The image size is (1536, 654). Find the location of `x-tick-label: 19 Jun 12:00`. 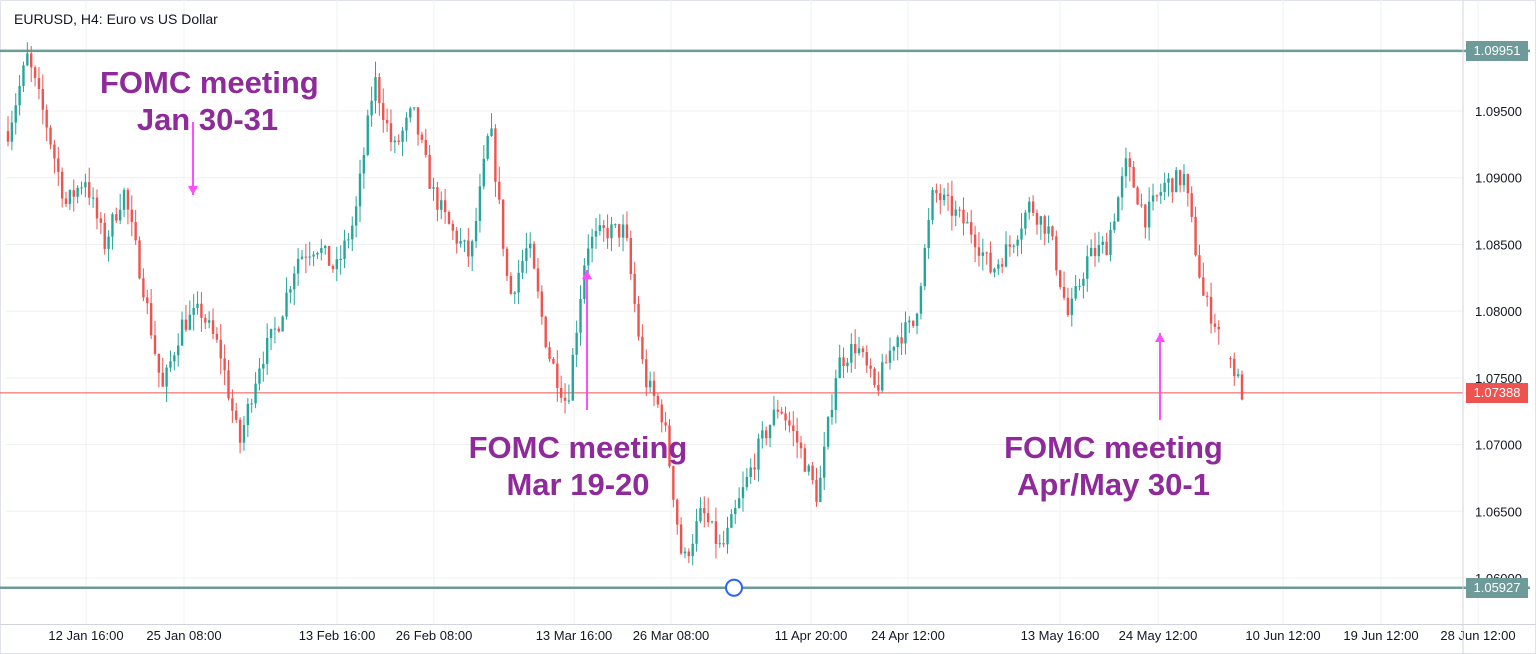

x-tick-label: 19 Jun 12:00 is located at coordinates (1380, 635).